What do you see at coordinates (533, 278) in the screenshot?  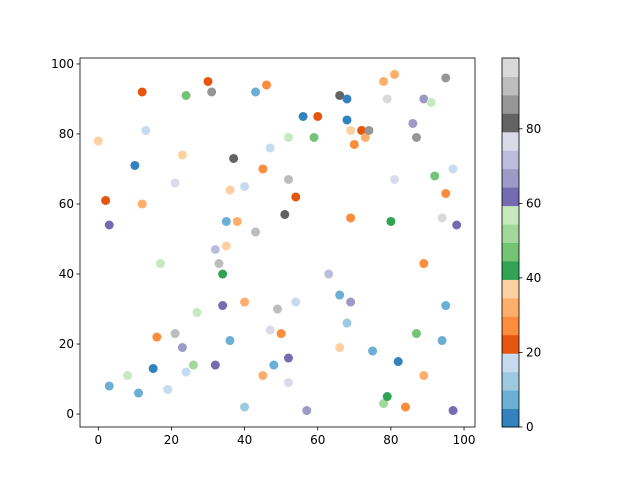 I see `colorbar-tick-label: 40` at bounding box center [533, 278].